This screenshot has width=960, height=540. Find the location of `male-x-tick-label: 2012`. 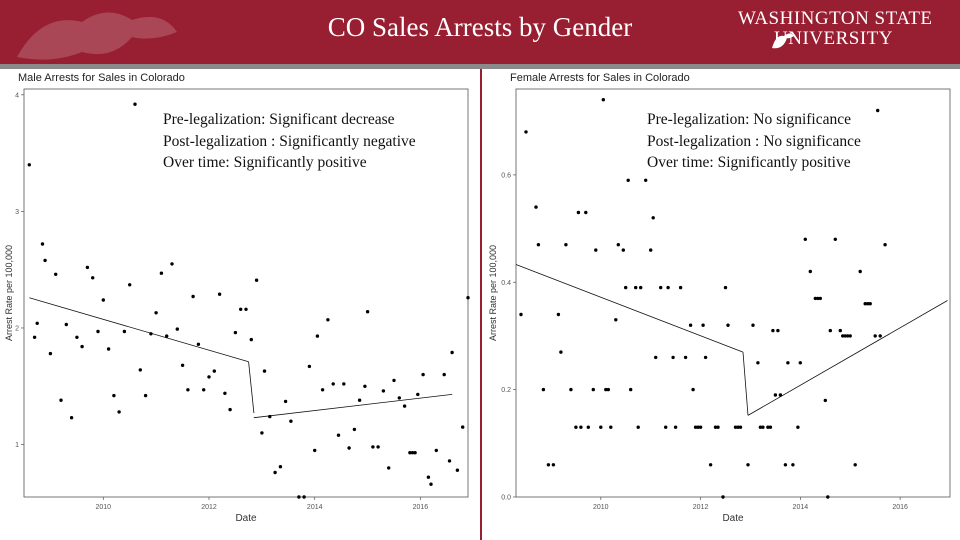

male-x-tick-label: 2012 is located at coordinates (209, 507).